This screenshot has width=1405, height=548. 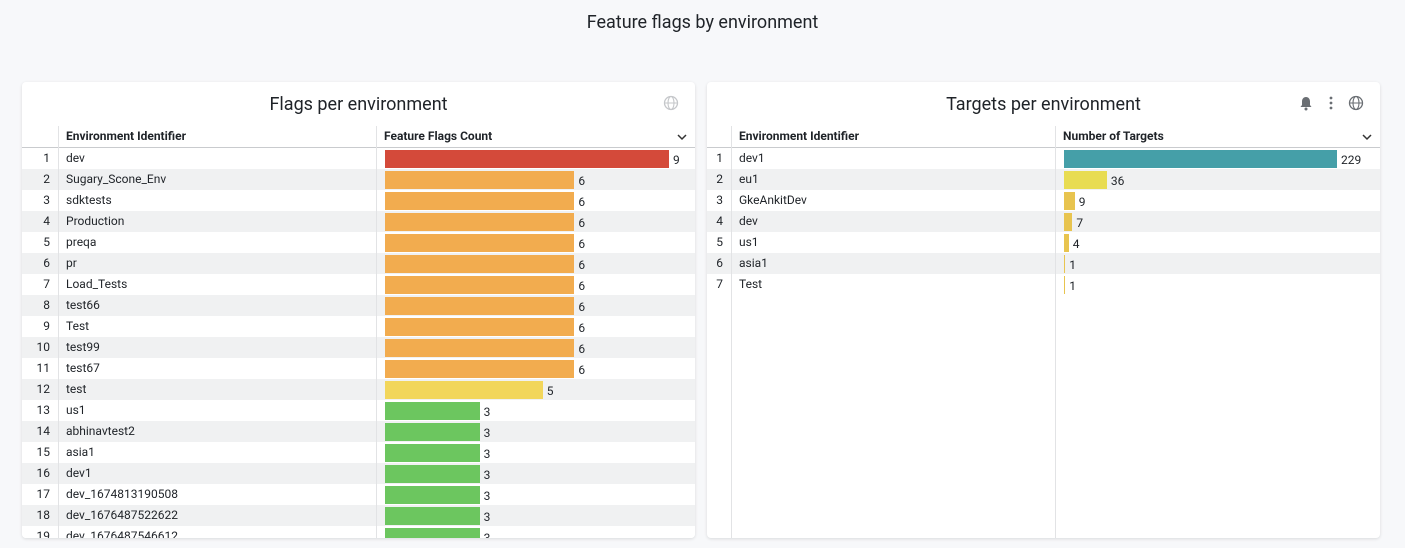 I want to click on table-row: 1 dev 9, so click(x=358, y=158).